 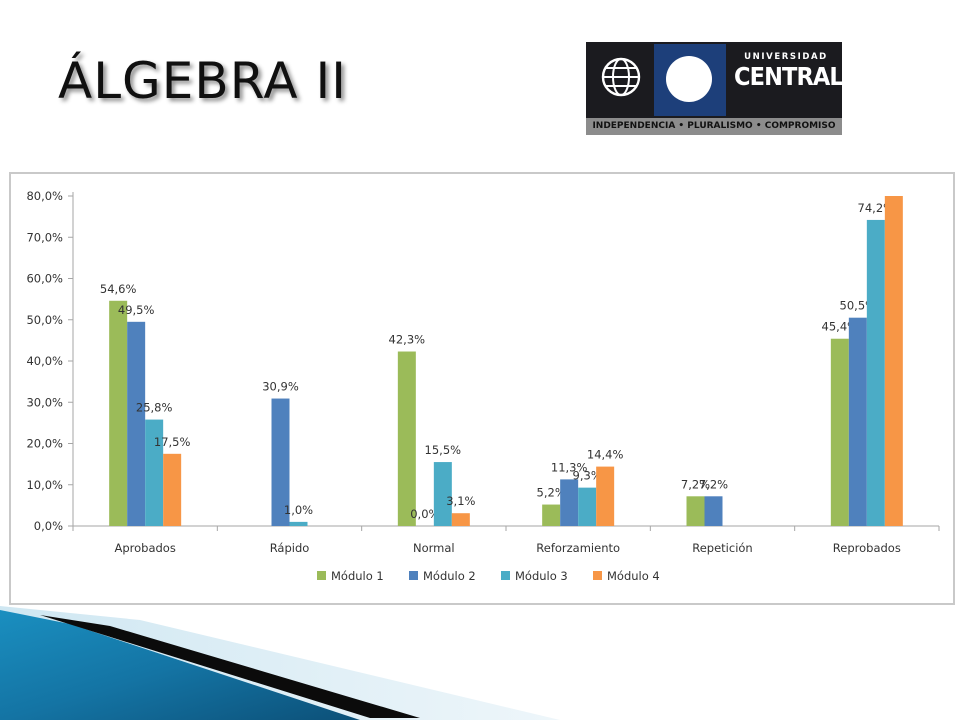 What do you see at coordinates (460, 501) in the screenshot?
I see `data-label: 3,1%` at bounding box center [460, 501].